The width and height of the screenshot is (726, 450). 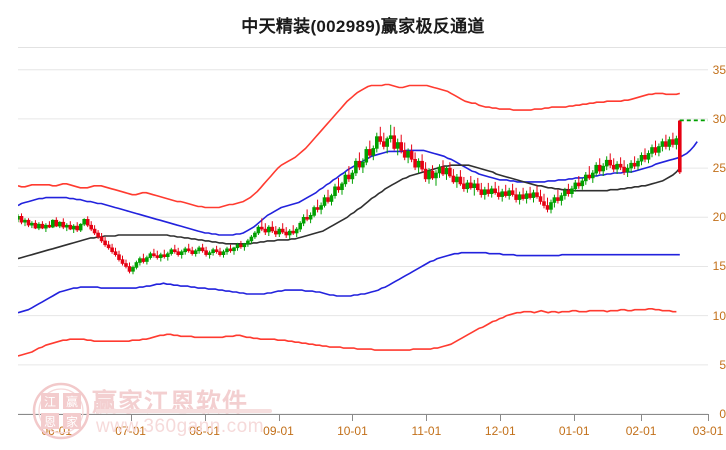 I want to click on y-axis-tick-label: 15, so click(x=719, y=266).